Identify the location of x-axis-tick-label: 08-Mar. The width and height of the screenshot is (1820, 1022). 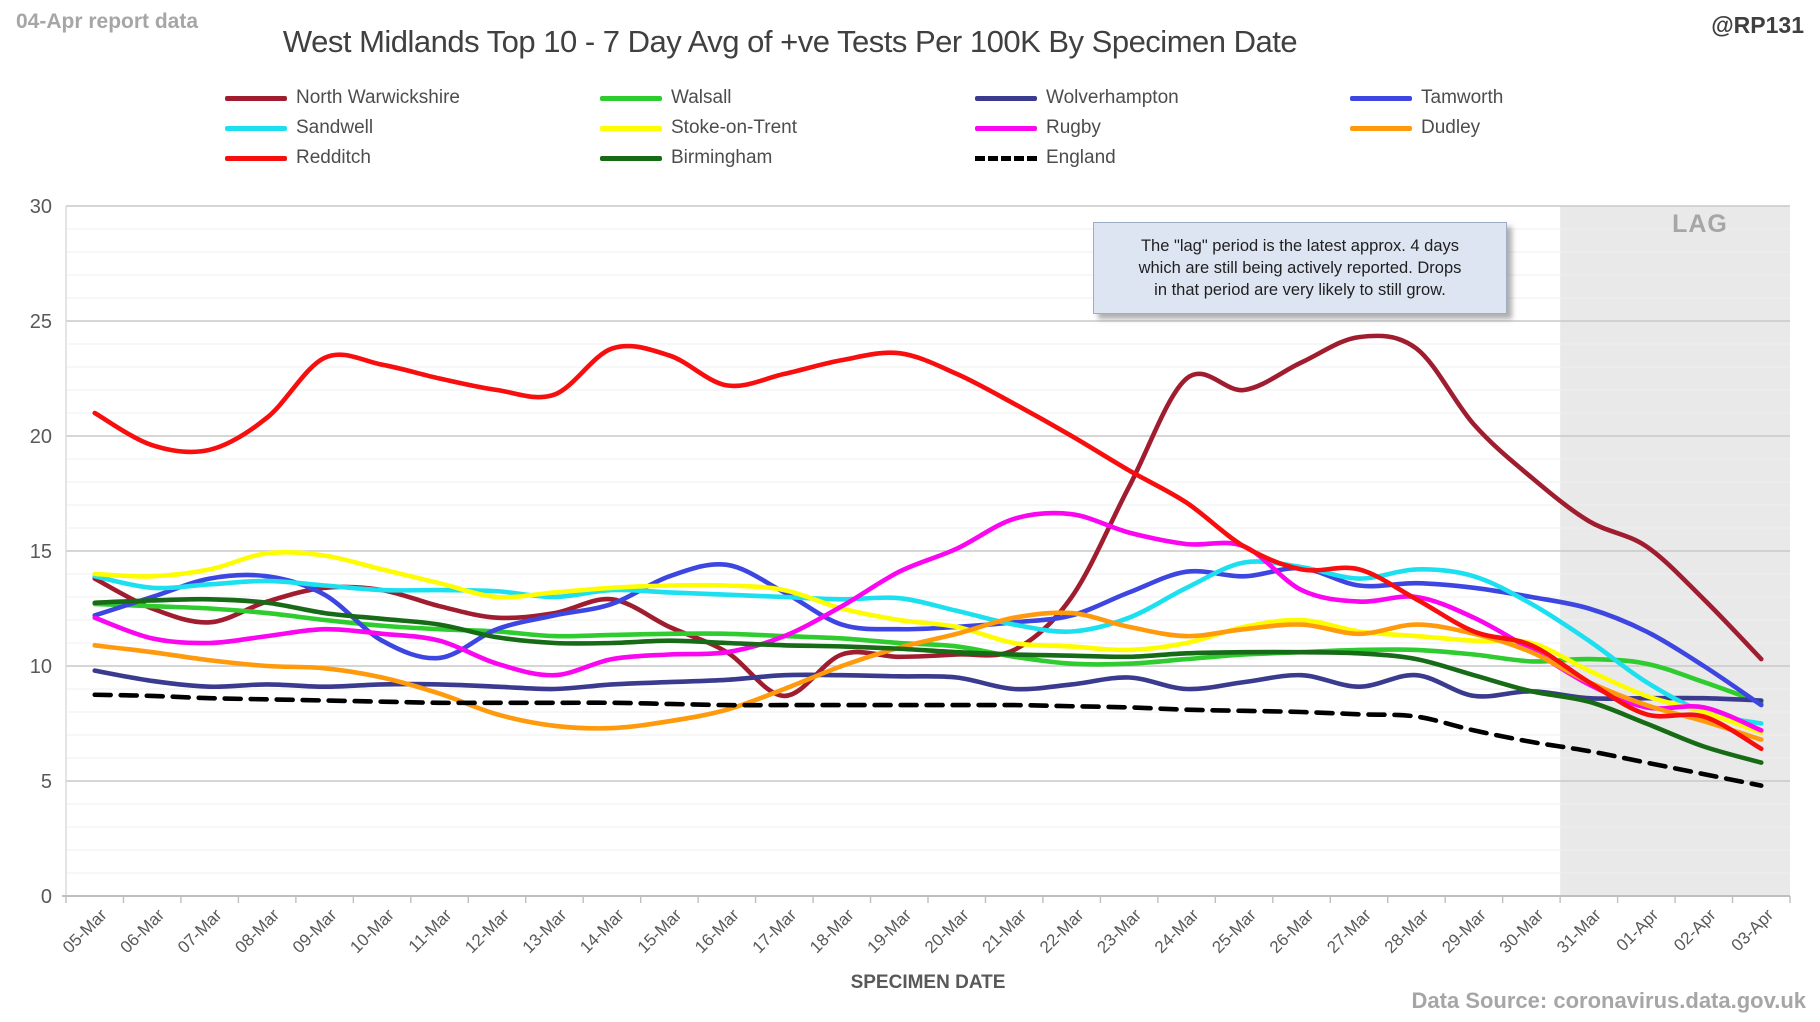
(257, 931).